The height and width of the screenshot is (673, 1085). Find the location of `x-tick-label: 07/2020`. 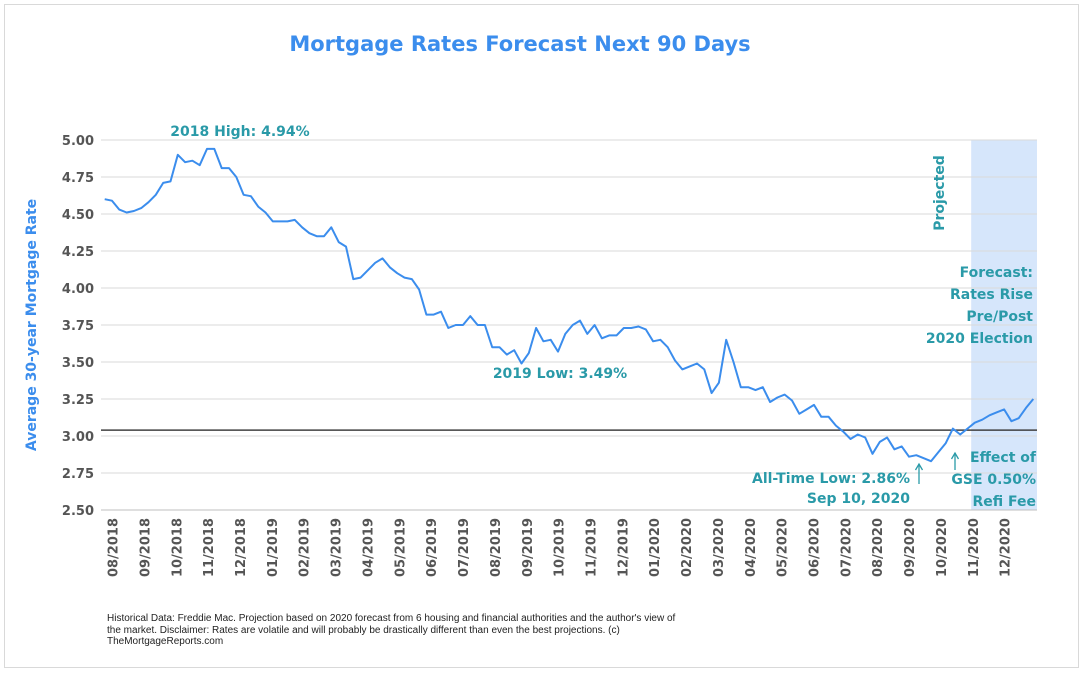

x-tick-label: 07/2020 is located at coordinates (846, 547).